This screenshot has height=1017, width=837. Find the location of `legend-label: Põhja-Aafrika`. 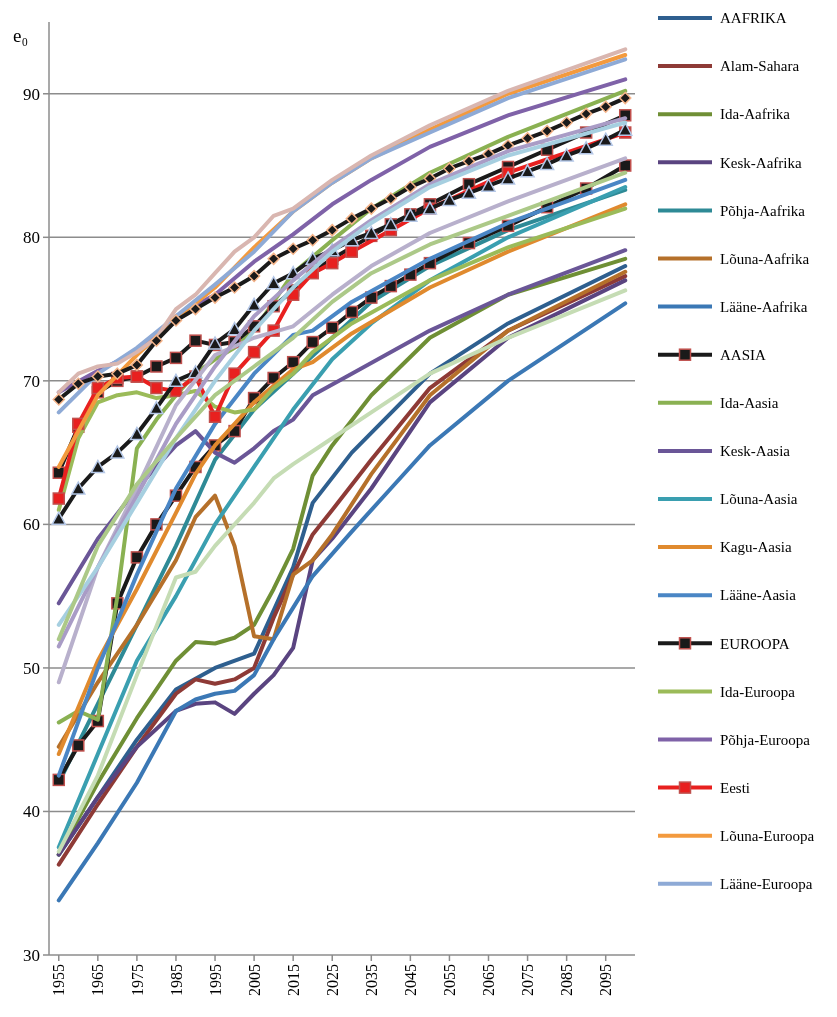

legend-label: Põhja-Aafrika is located at coordinates (763, 210).